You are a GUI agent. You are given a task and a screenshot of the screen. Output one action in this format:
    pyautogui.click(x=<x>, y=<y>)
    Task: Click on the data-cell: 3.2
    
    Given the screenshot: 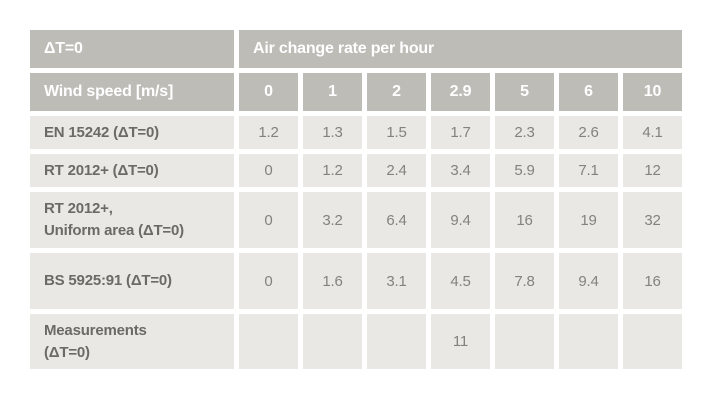 What is the action you would take?
    pyautogui.click(x=332, y=220)
    